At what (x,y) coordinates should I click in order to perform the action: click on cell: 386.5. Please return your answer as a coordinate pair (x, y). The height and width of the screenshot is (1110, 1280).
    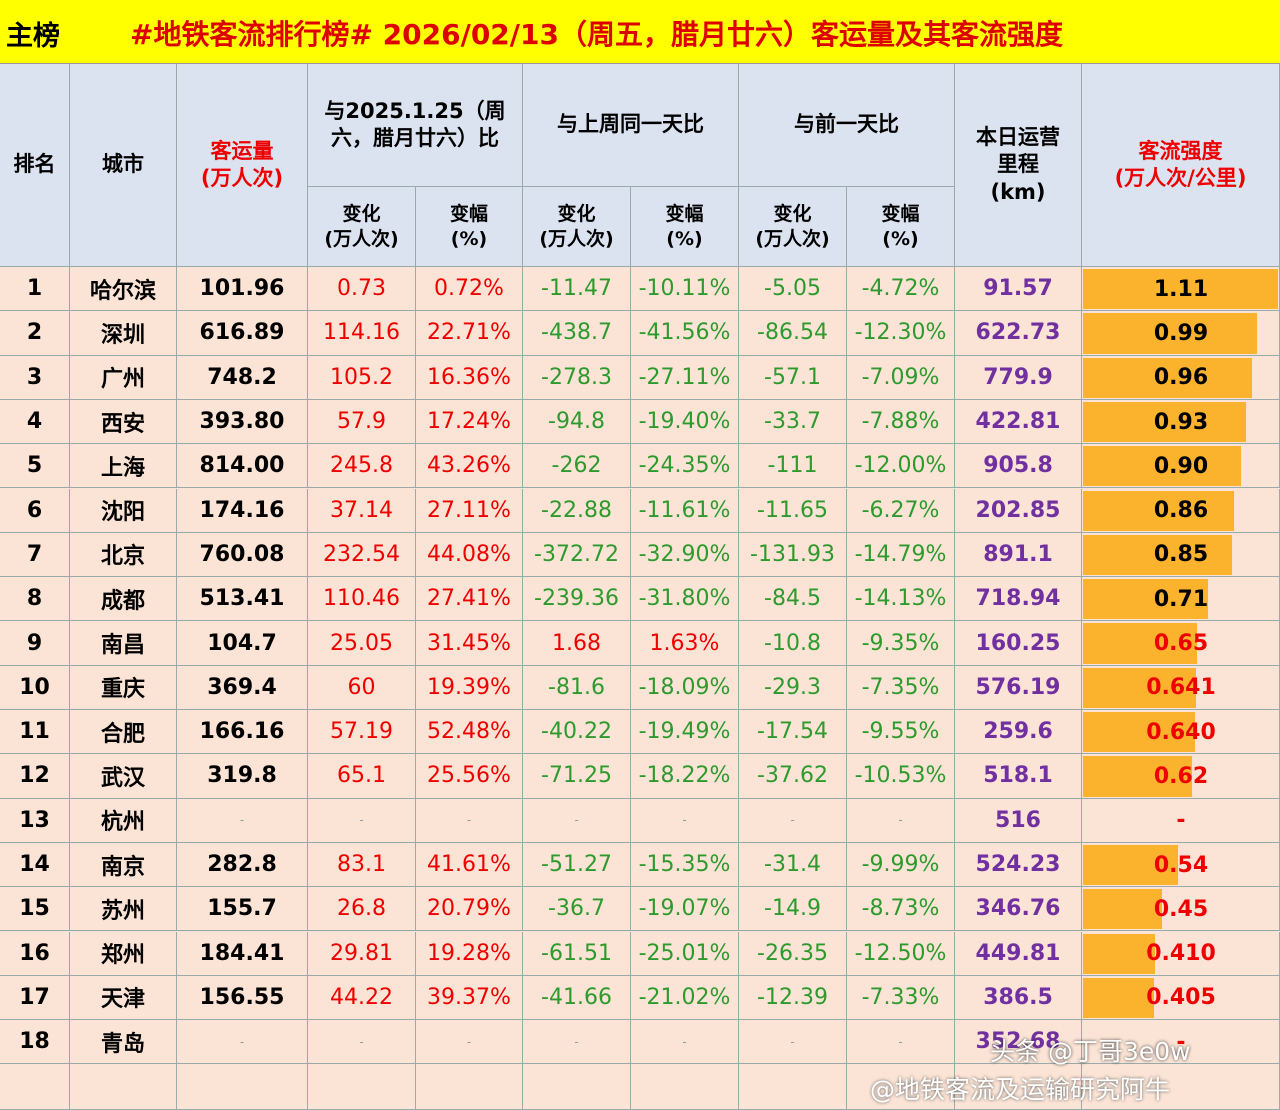
    Looking at the image, I should click on (1018, 998).